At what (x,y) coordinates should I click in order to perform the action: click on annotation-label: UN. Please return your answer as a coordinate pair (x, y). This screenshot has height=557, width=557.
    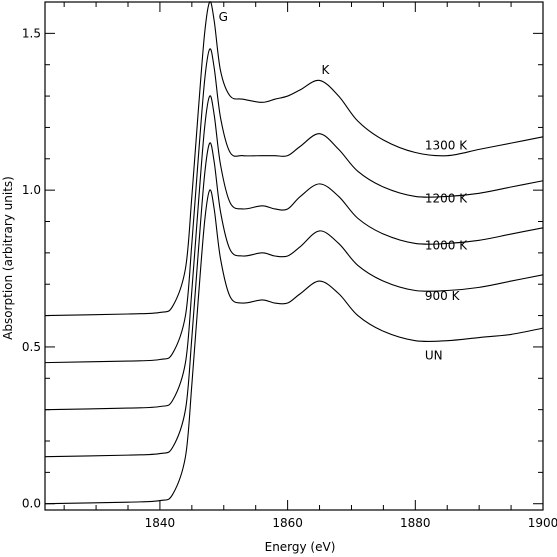
    Looking at the image, I should click on (434, 355).